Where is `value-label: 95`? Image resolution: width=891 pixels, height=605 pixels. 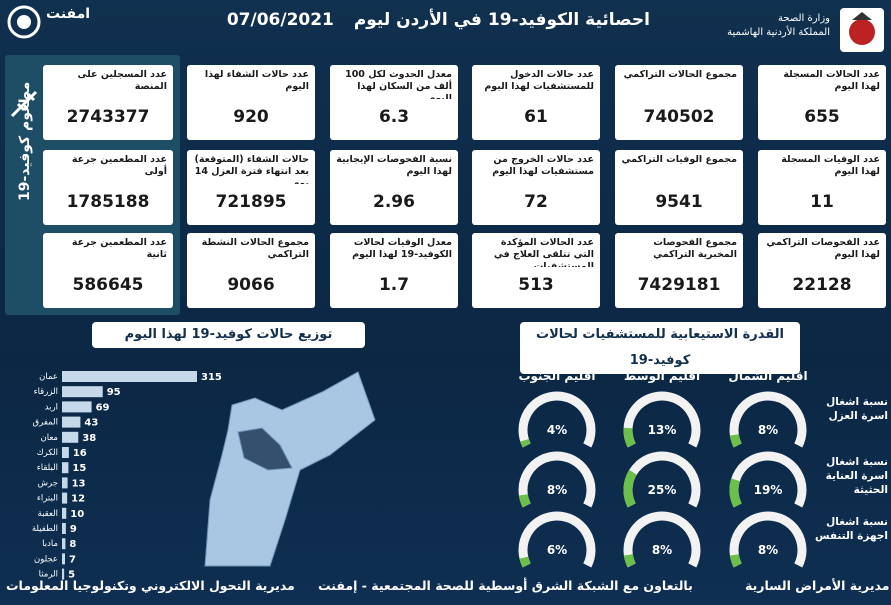
value-label: 95 is located at coordinates (114, 392).